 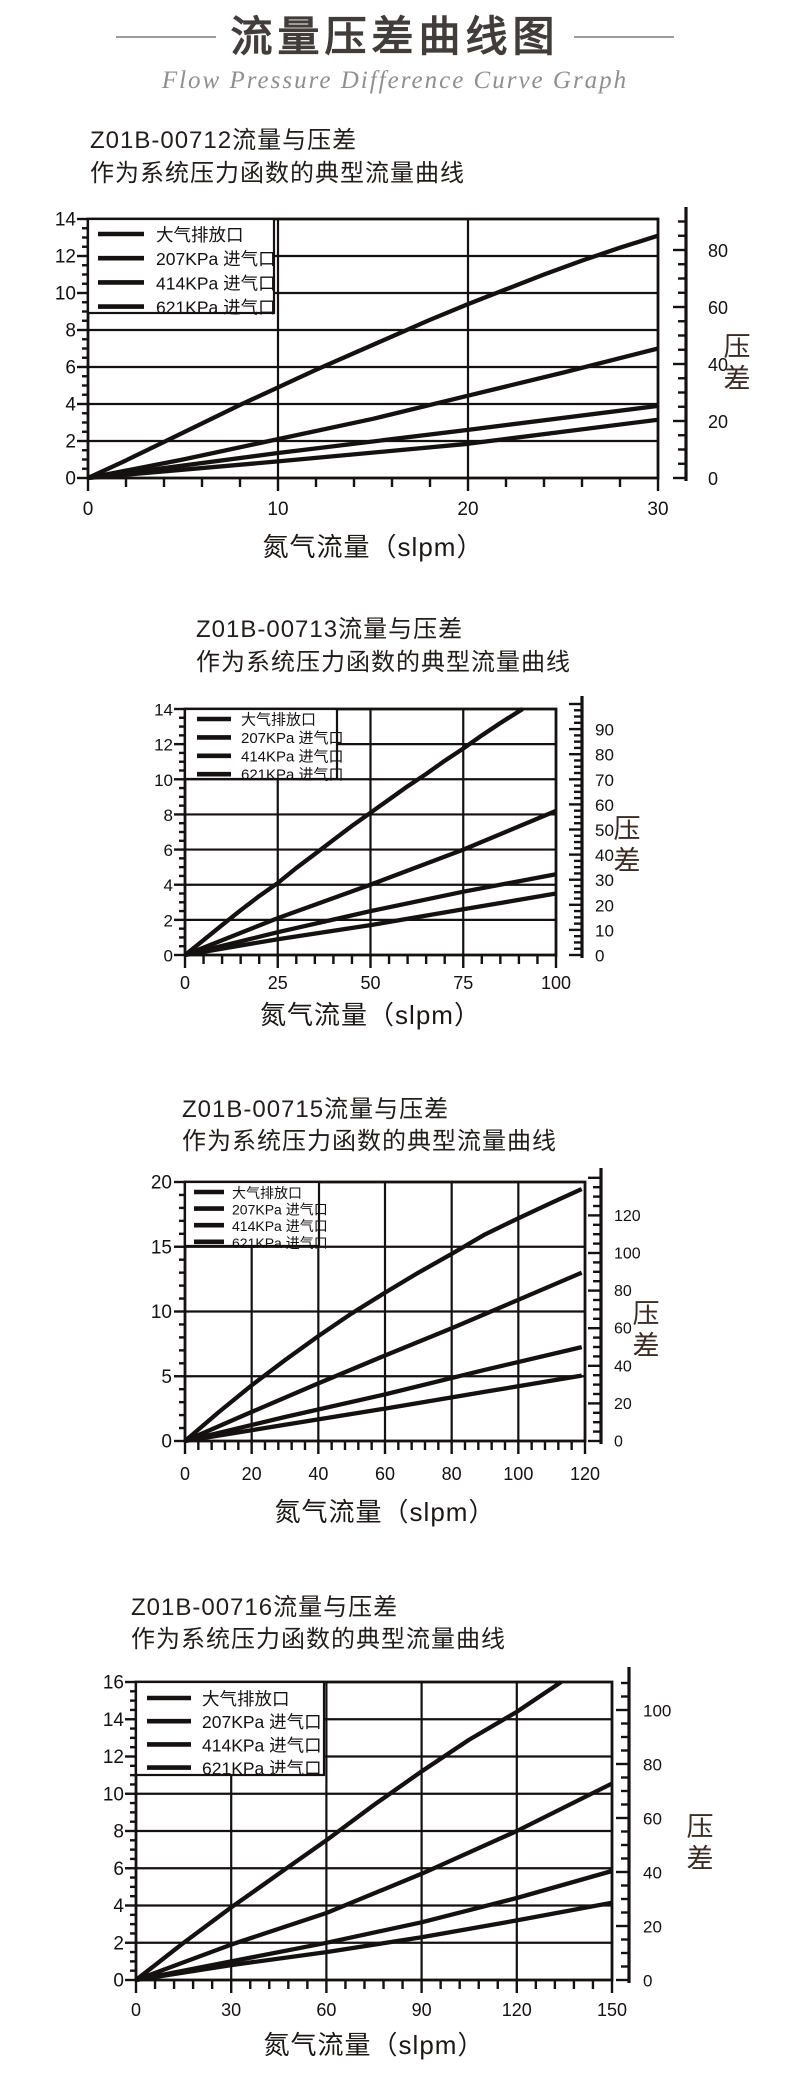 What do you see at coordinates (385, 1512) in the screenshot?
I see `chart3-x-axis-title: 氮气流量（slpm）` at bounding box center [385, 1512].